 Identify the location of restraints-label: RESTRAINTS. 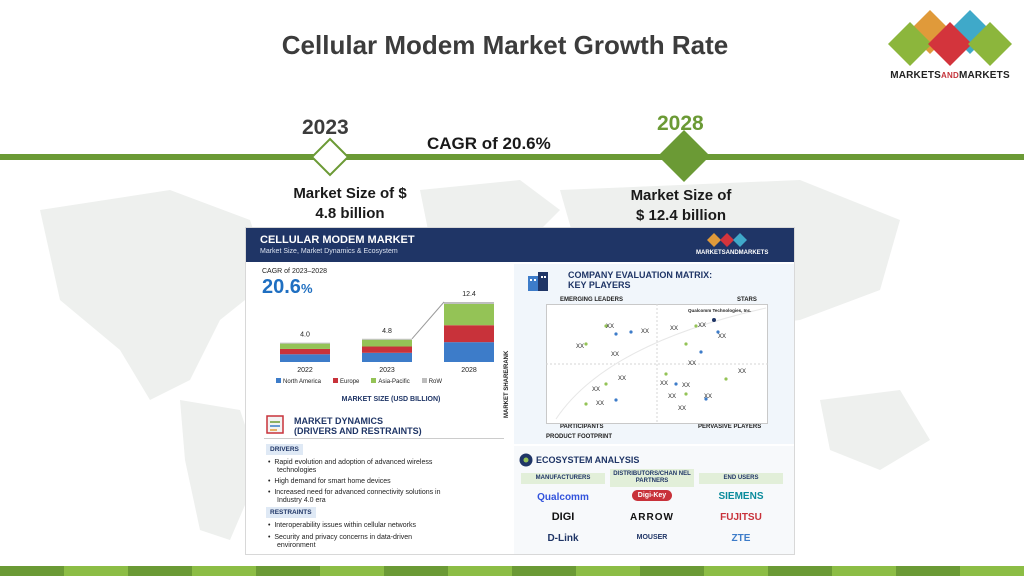
(291, 512).